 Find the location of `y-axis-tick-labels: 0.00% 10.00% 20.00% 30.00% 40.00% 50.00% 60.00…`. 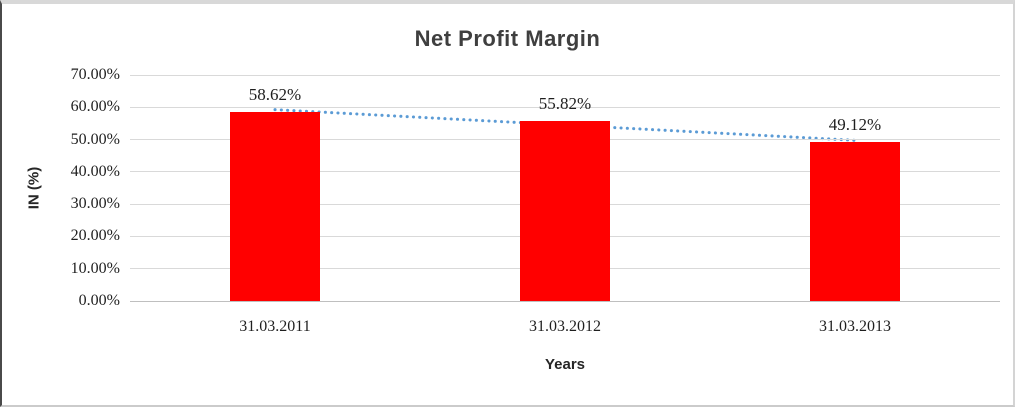

y-axis-tick-labels: 0.00% 10.00% 20.00% 30.00% 40.00% 50.00% 60.00… is located at coordinates (61, 187).